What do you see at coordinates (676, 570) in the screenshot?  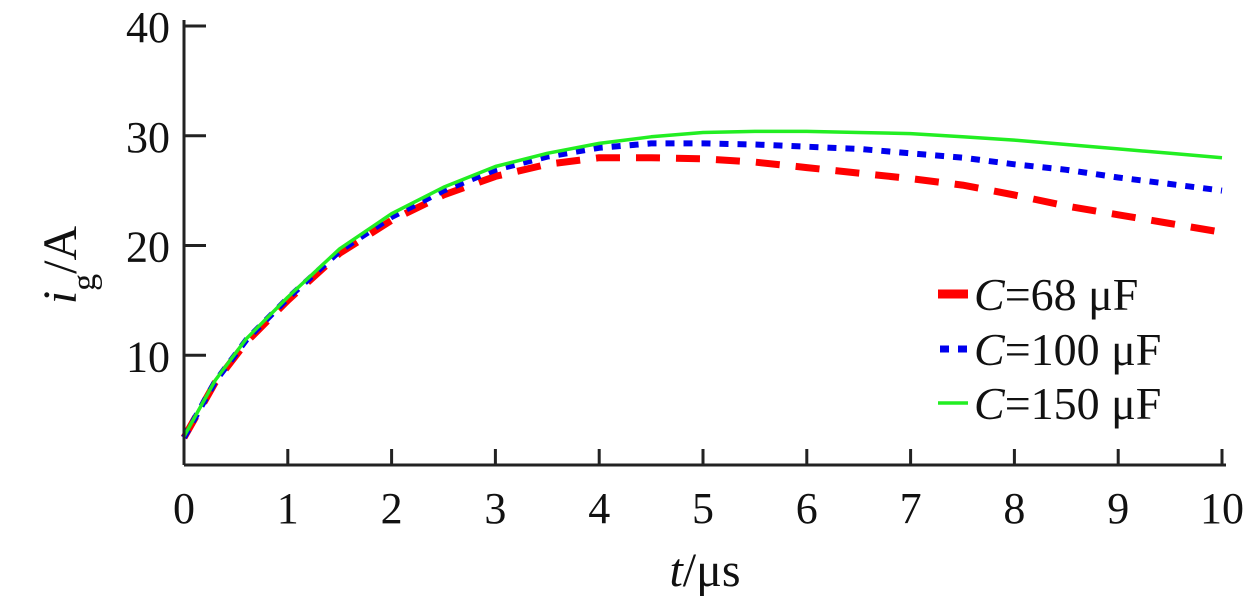 I see `x-axis-label-var: t` at bounding box center [676, 570].